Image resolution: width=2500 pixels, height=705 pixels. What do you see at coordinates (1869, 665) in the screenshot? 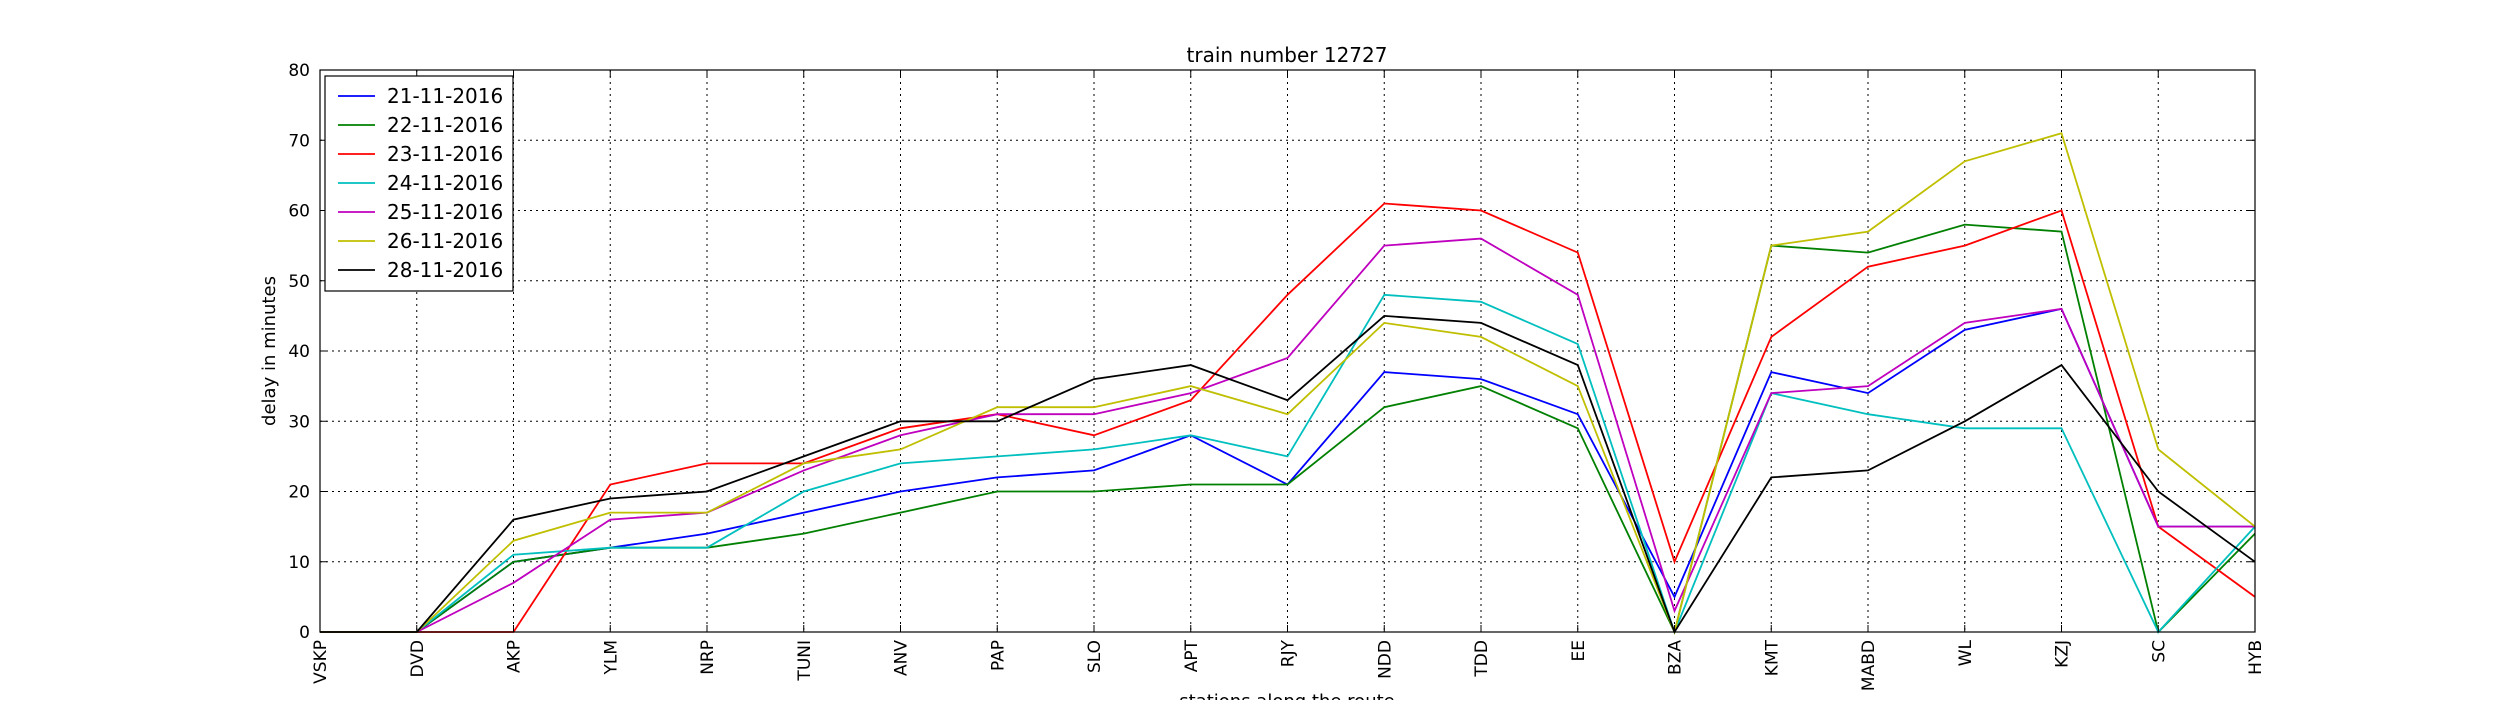
I see `x-tick-label: MABD` at bounding box center [1869, 665].